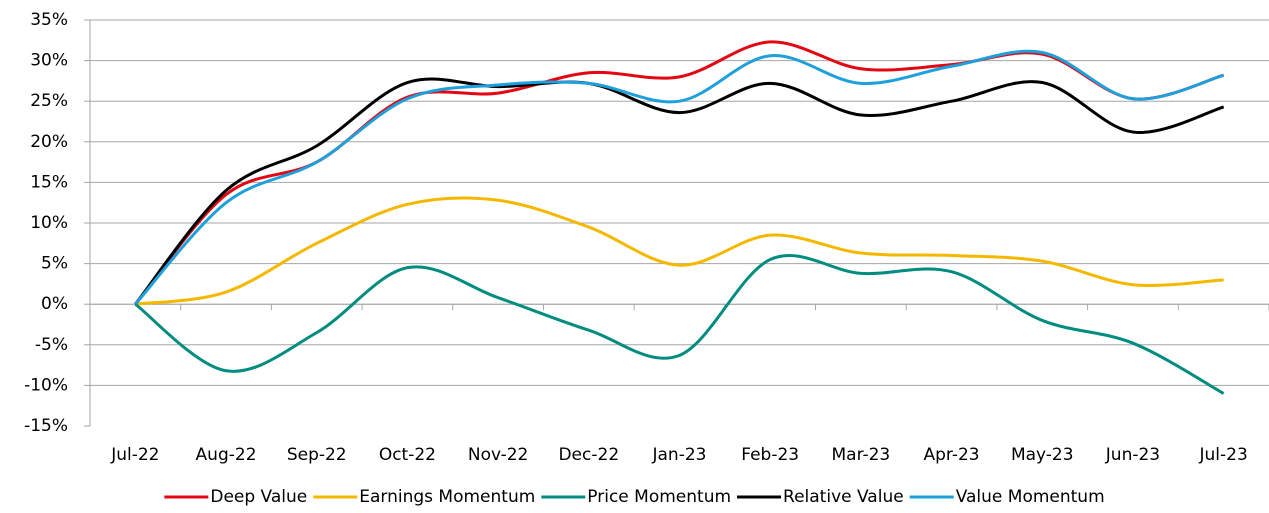  I want to click on y-tick-label: 25%, so click(49, 101).